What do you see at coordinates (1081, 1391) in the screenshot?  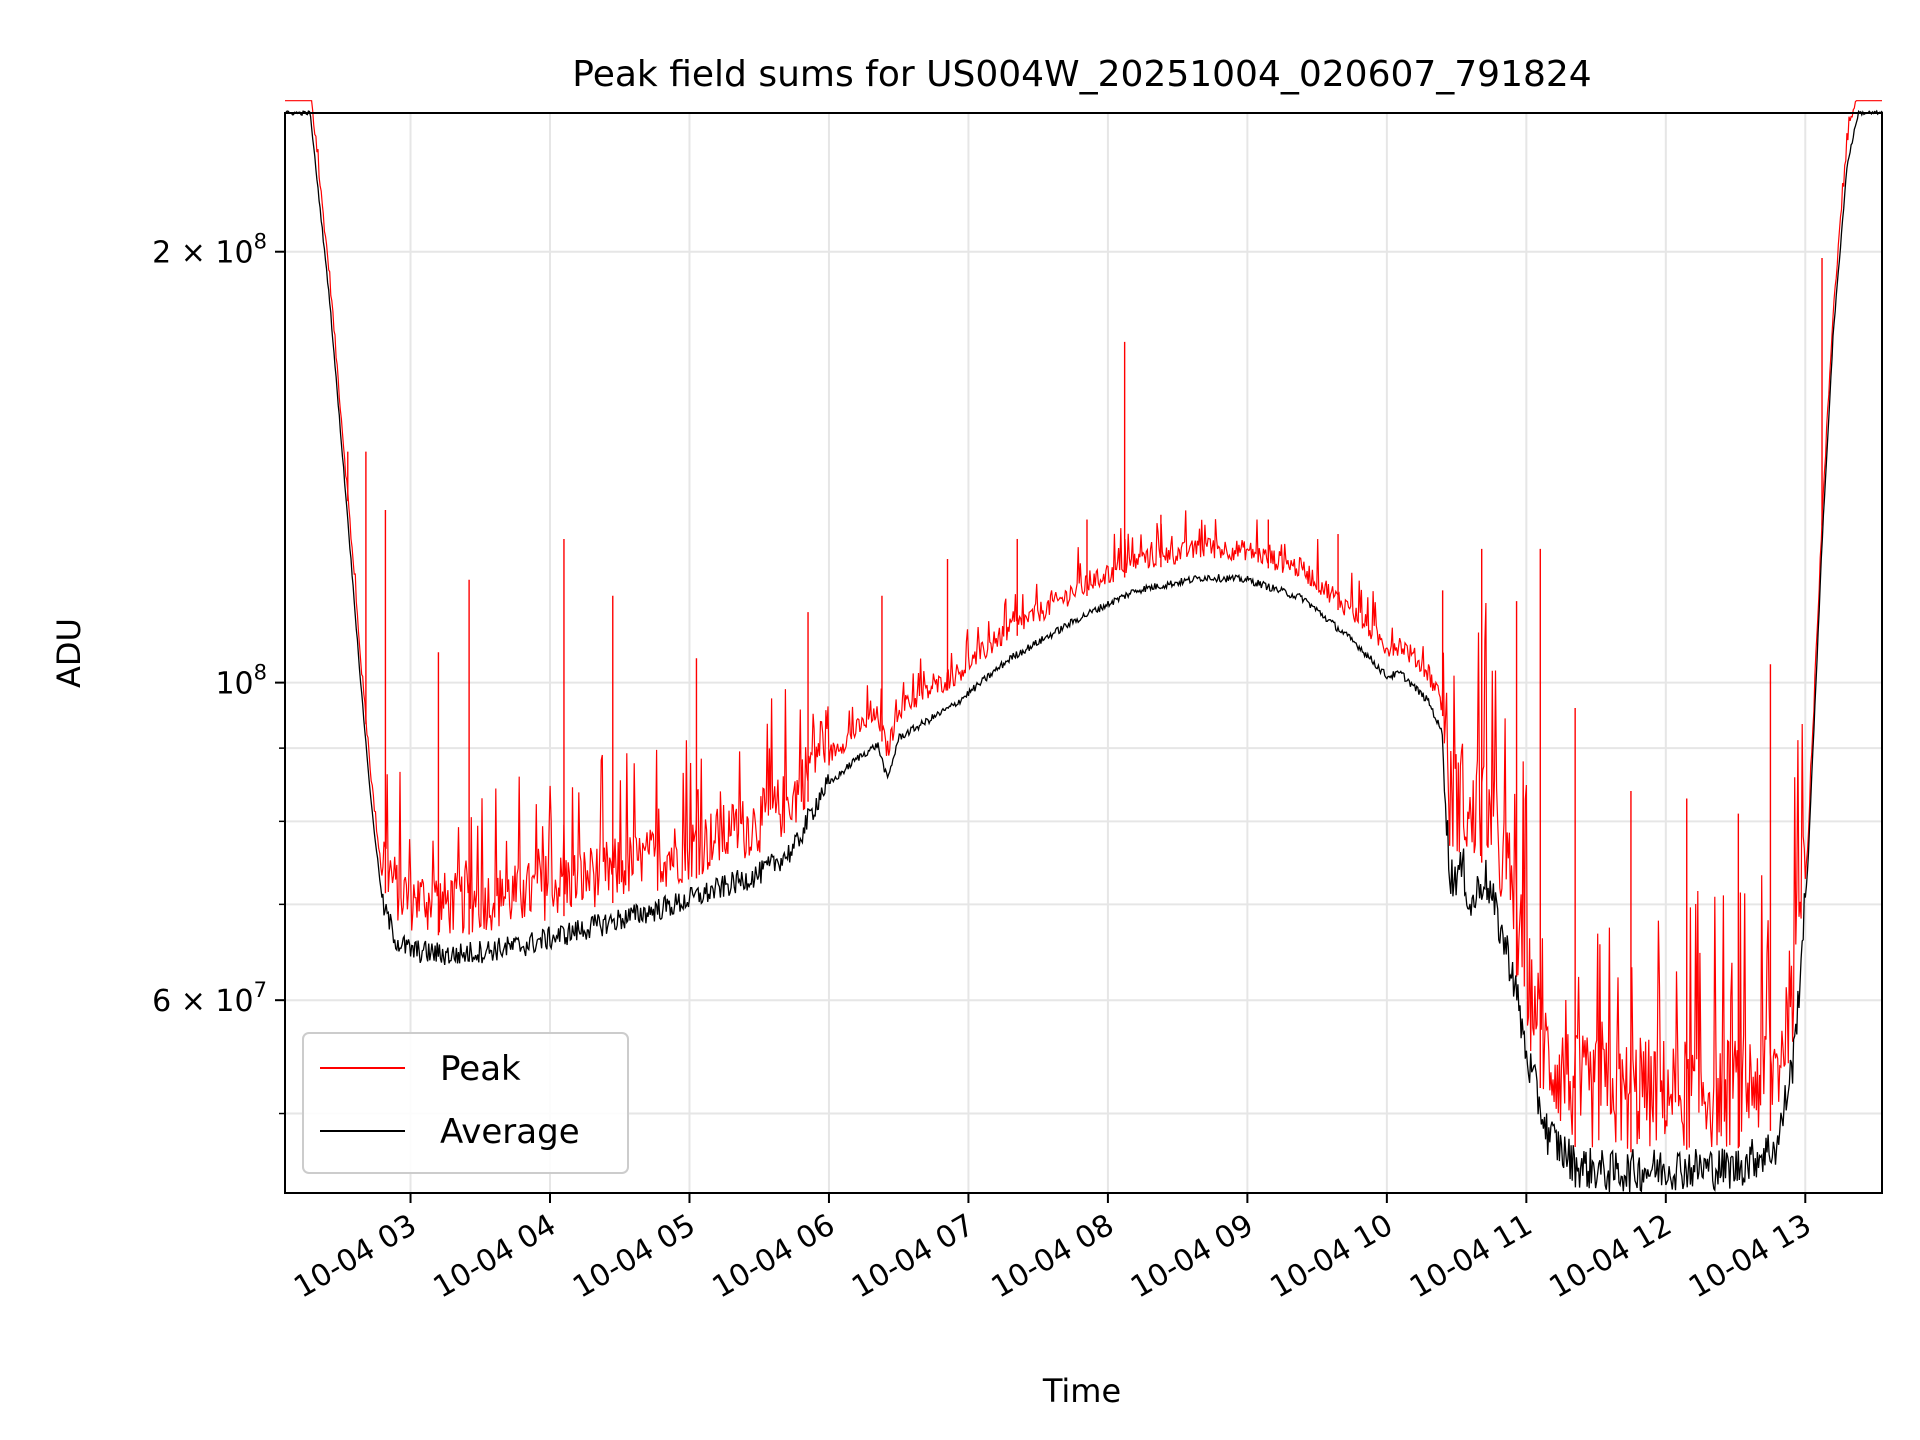 I see `x-axis-label: Time` at bounding box center [1081, 1391].